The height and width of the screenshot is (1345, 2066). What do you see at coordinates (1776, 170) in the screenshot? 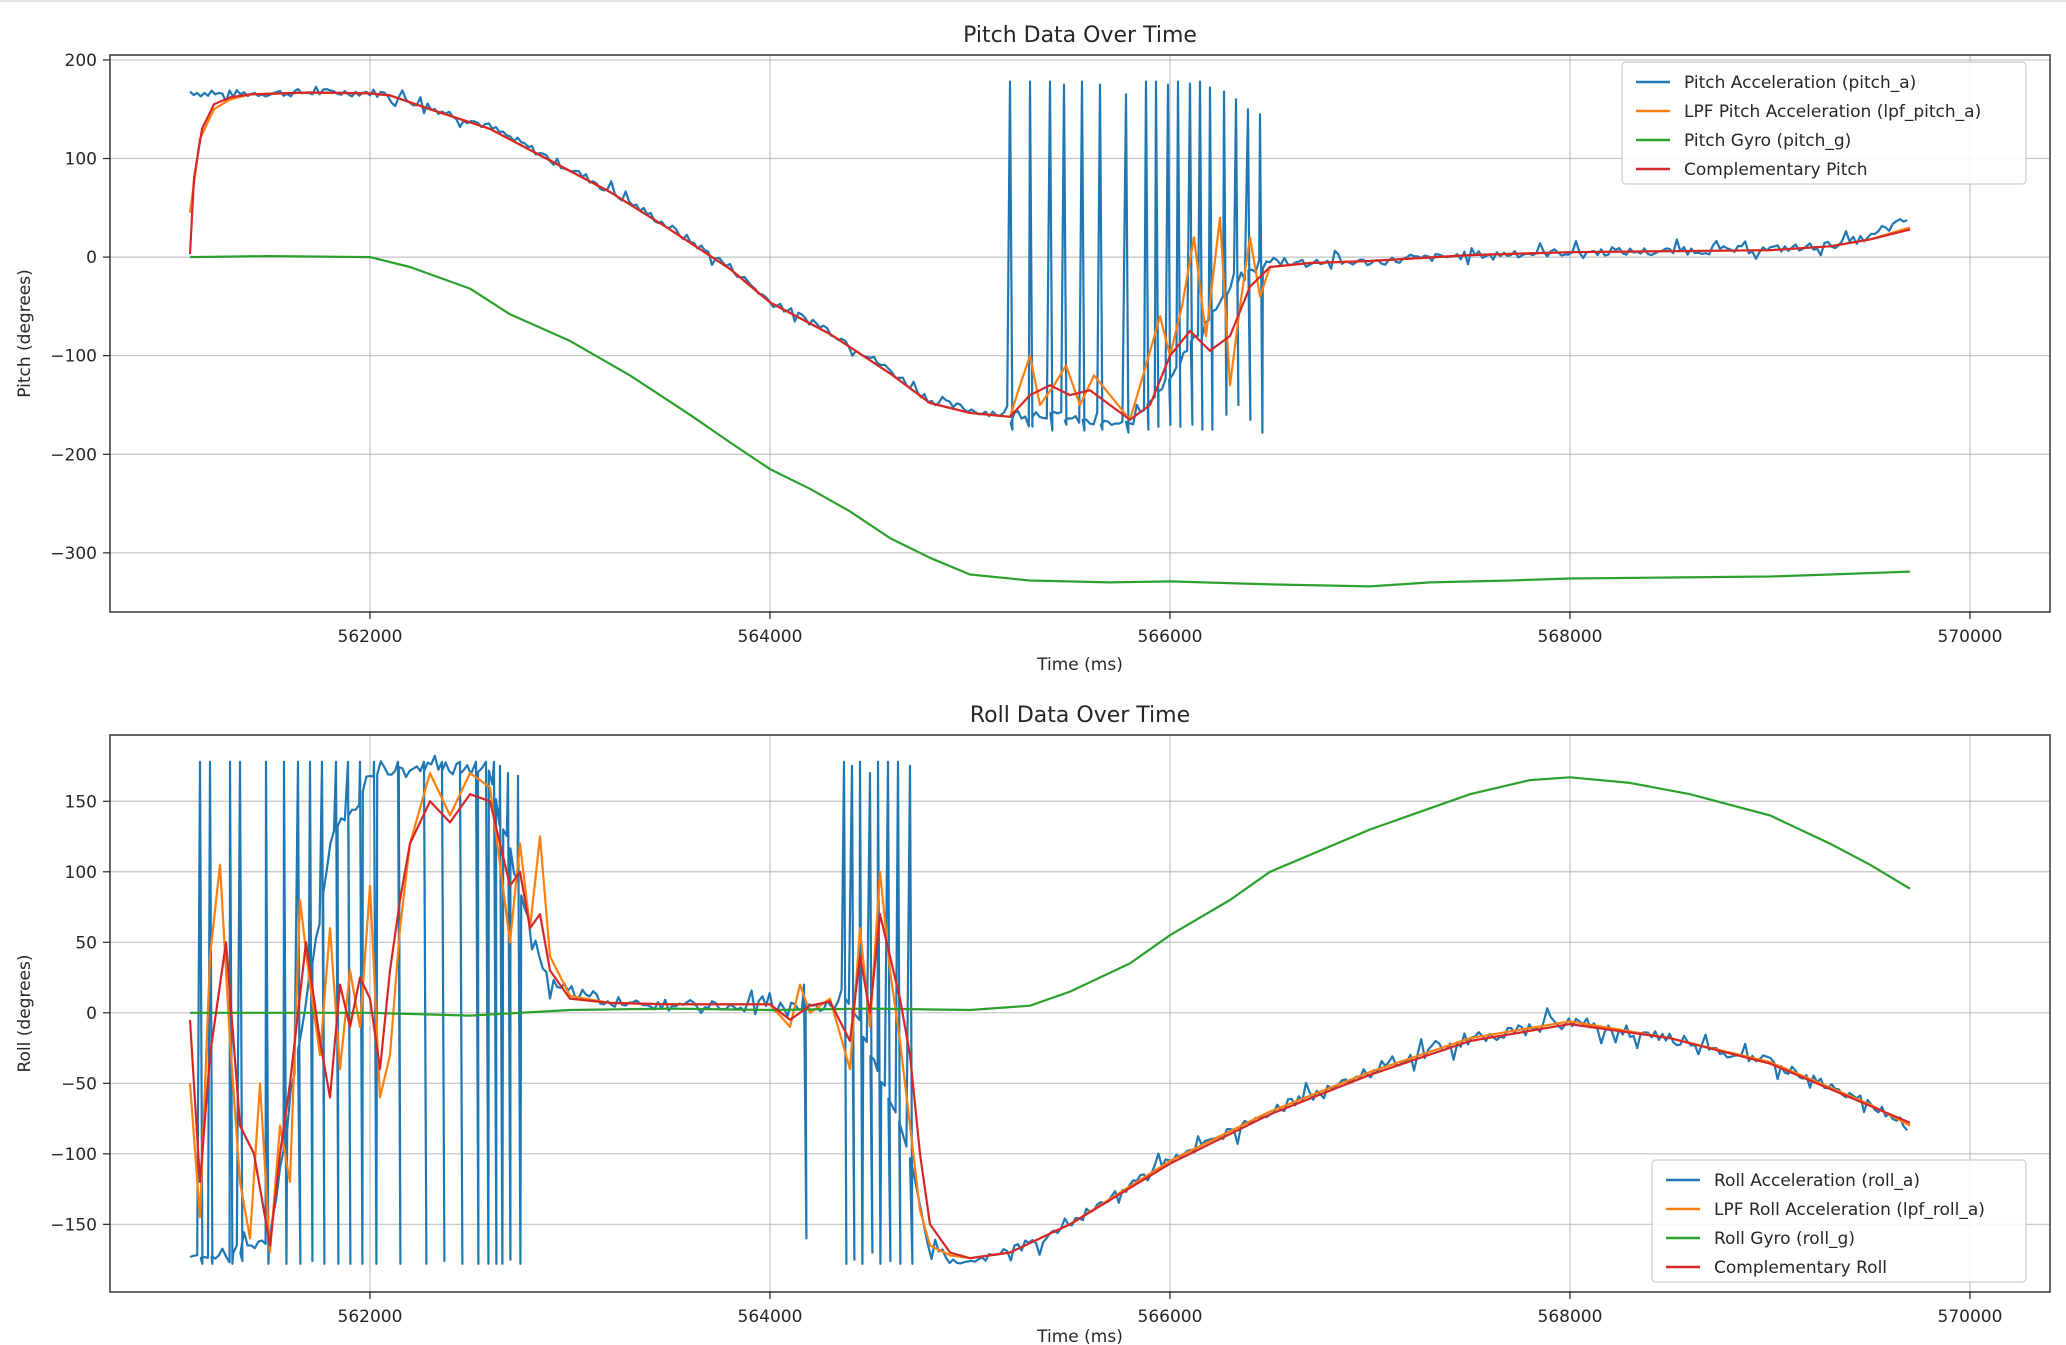
I see `legend-label: Complementary Pitch` at bounding box center [1776, 170].